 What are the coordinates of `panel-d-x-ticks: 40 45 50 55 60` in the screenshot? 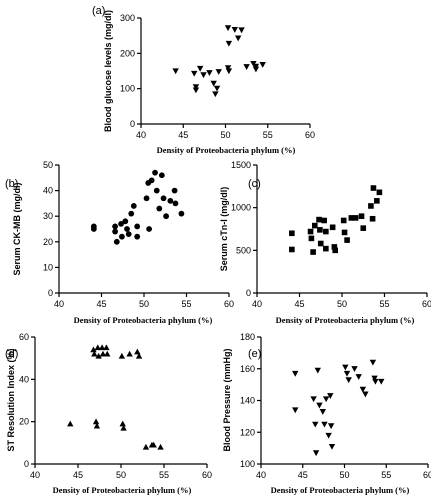 It's located at (121, 472).